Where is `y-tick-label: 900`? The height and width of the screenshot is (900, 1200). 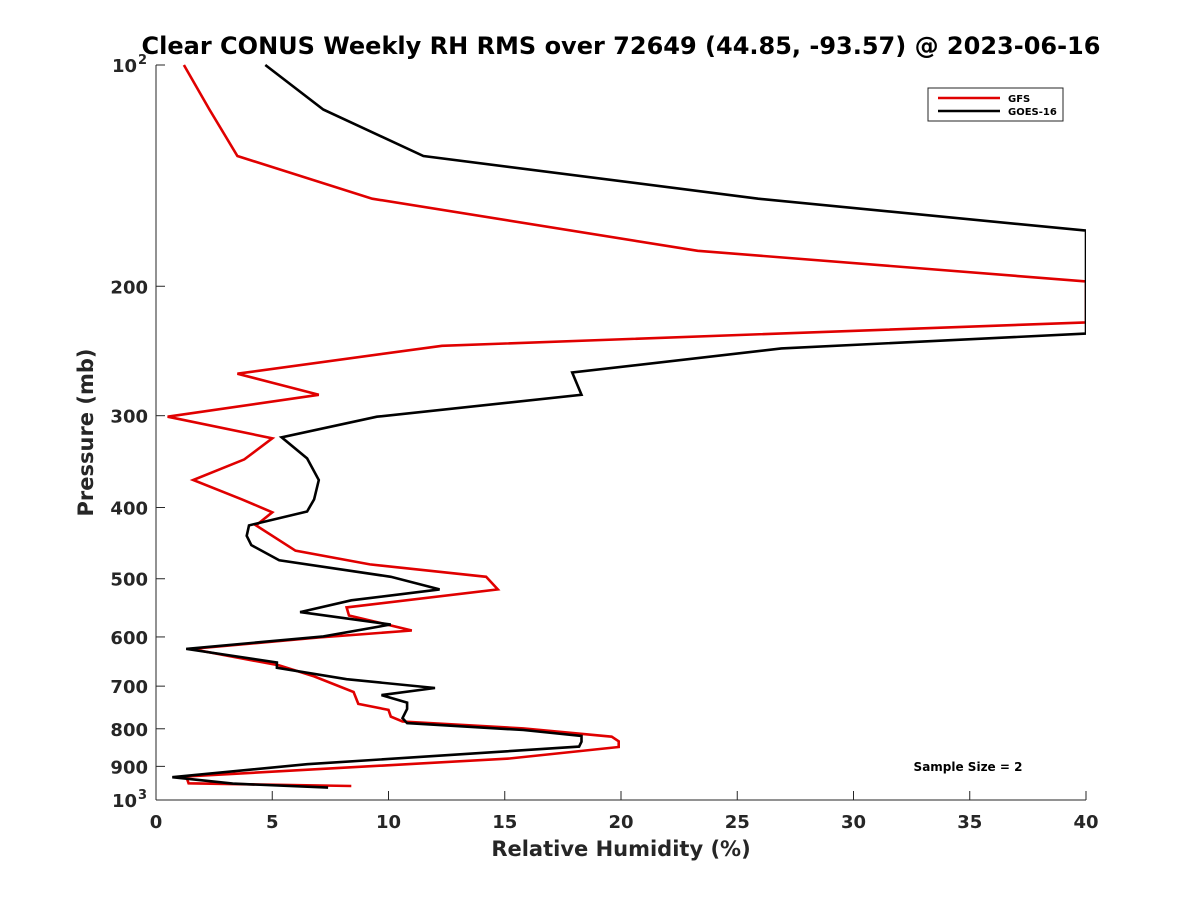 y-tick-label: 900 is located at coordinates (129, 767).